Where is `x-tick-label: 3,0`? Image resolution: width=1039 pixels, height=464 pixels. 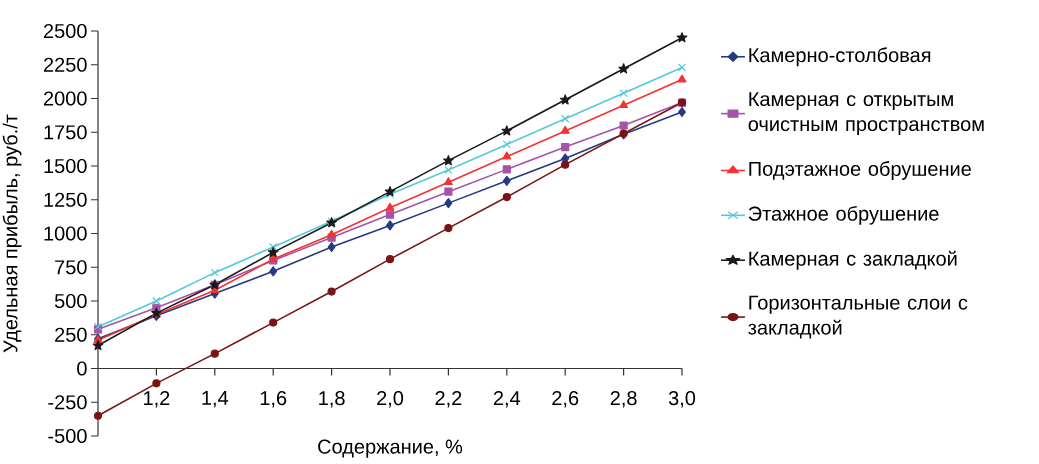
x-tick-label: 3,0 is located at coordinates (682, 399).